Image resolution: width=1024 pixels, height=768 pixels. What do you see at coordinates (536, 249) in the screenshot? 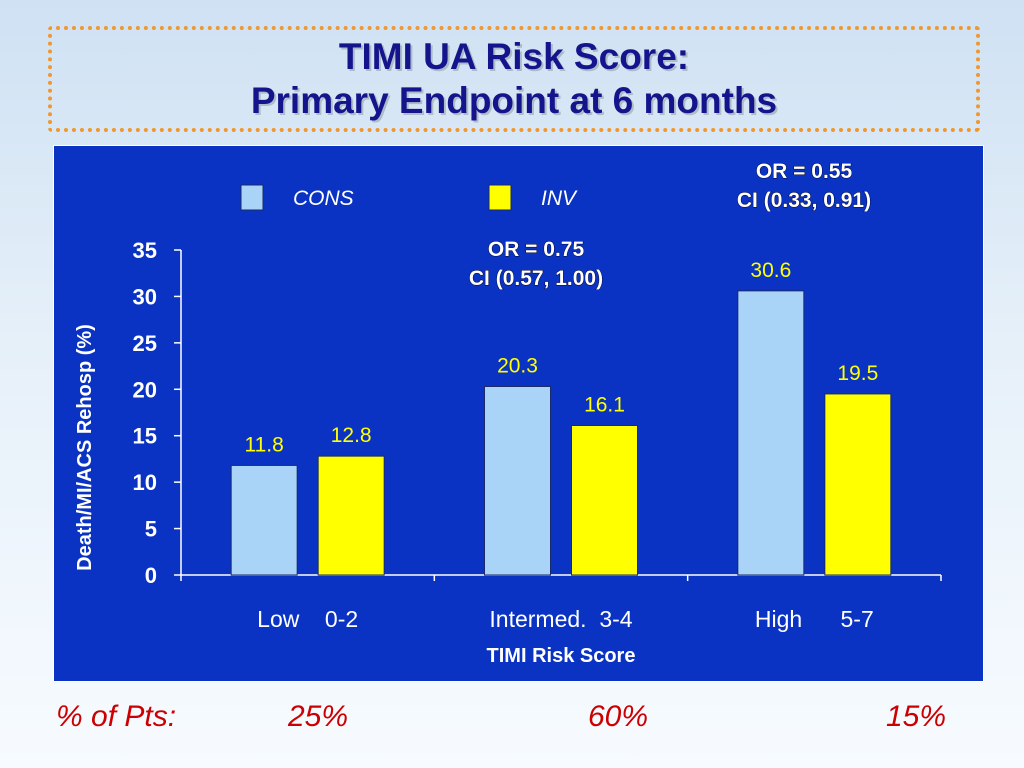
I see `odds-ratio-label: OR = 0.75` at bounding box center [536, 249].